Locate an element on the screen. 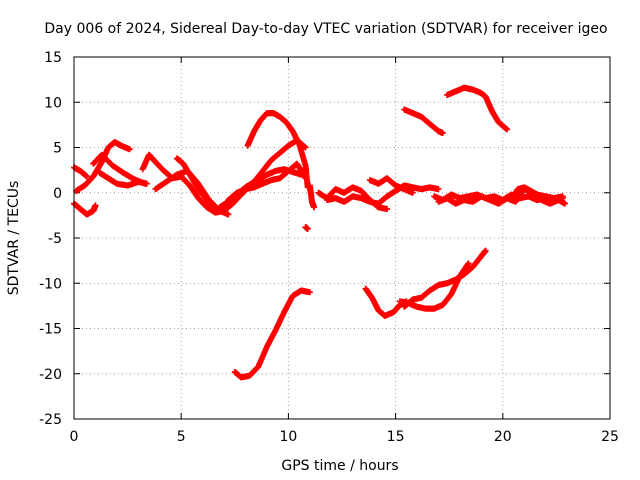  y-tick-label: 15 is located at coordinates (53, 58).